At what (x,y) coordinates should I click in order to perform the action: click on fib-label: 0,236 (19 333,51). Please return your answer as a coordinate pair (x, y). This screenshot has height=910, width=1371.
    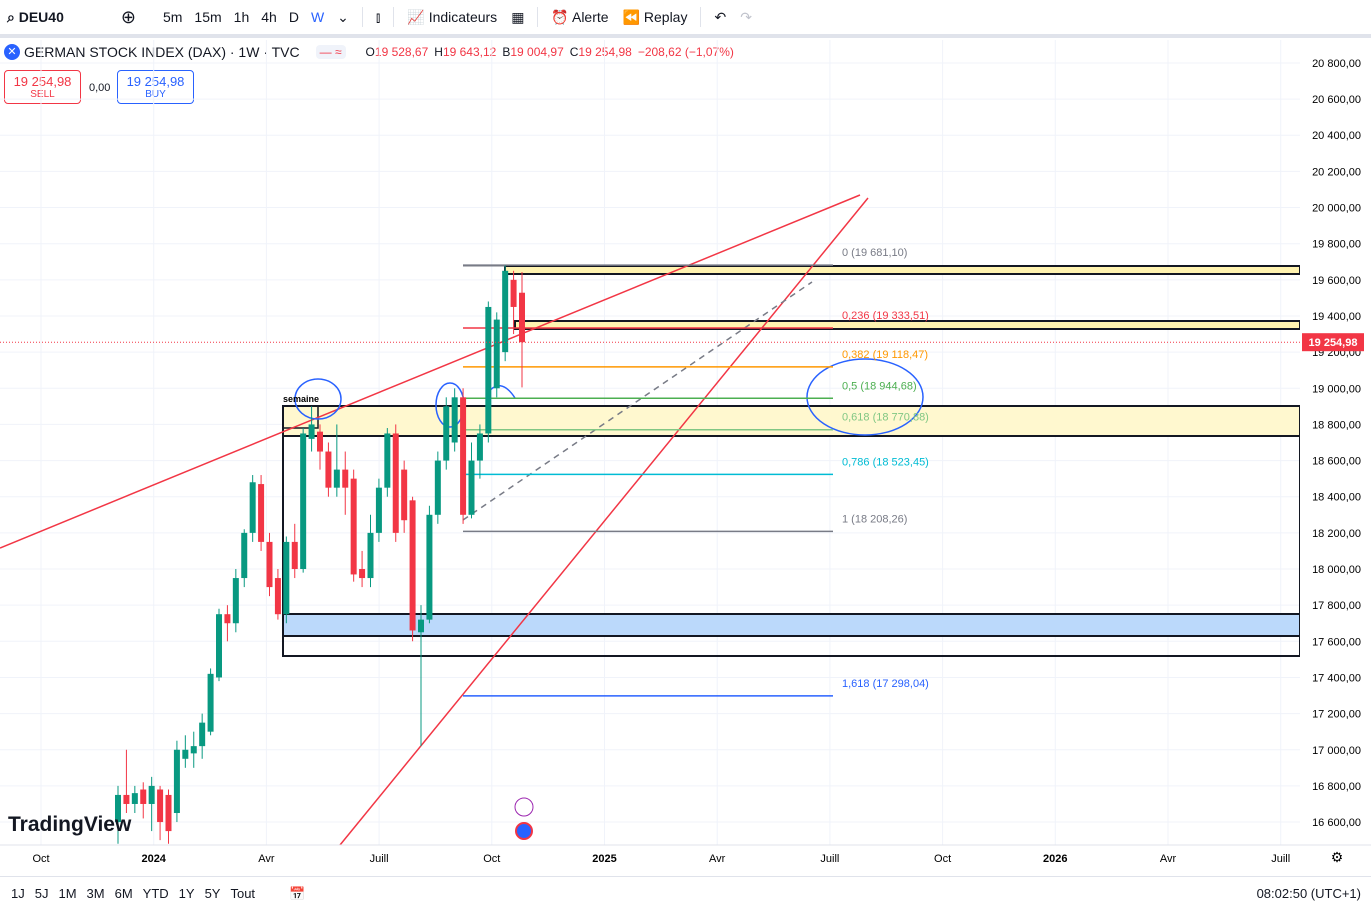
    Looking at the image, I should click on (885, 316).